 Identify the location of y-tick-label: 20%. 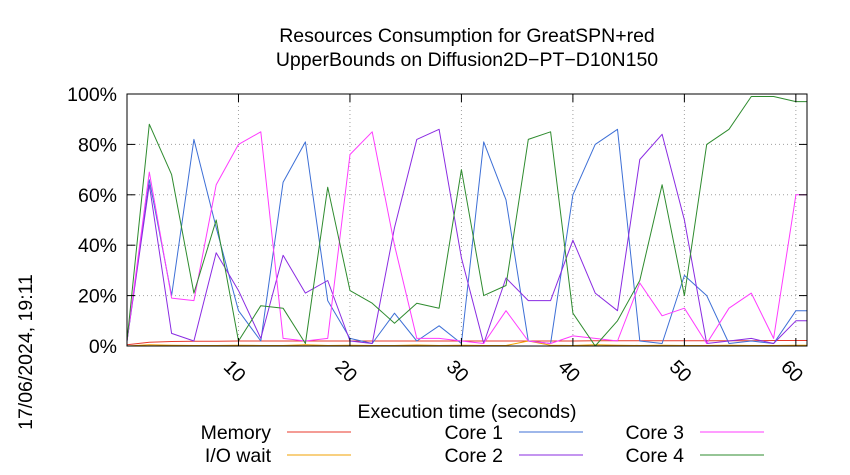
(97, 297).